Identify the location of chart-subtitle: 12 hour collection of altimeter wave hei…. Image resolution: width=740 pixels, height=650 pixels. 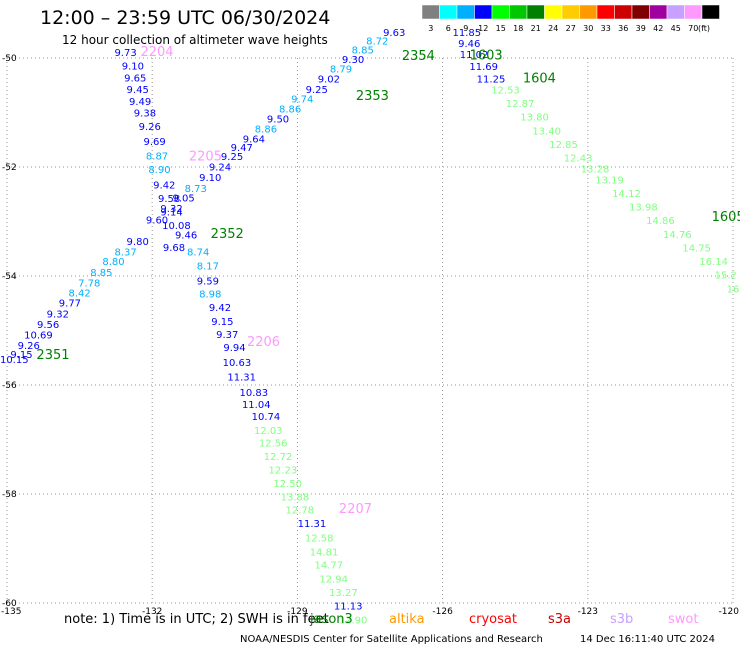
(195, 40).